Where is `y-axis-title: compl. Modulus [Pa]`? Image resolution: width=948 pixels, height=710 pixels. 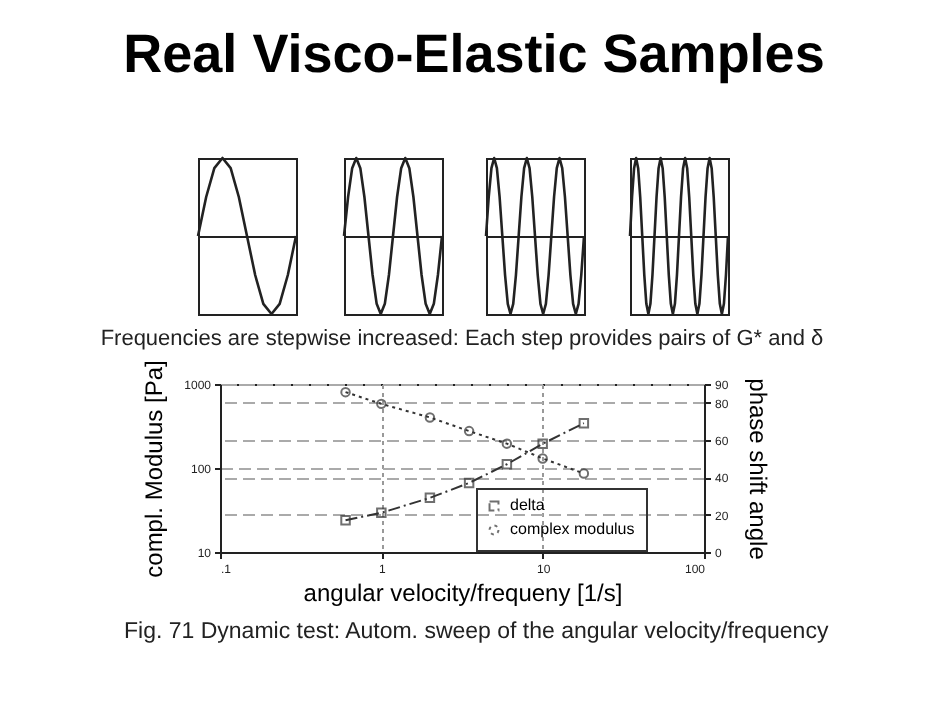 y-axis-title: compl. Modulus [Pa] is located at coordinates (154, 469).